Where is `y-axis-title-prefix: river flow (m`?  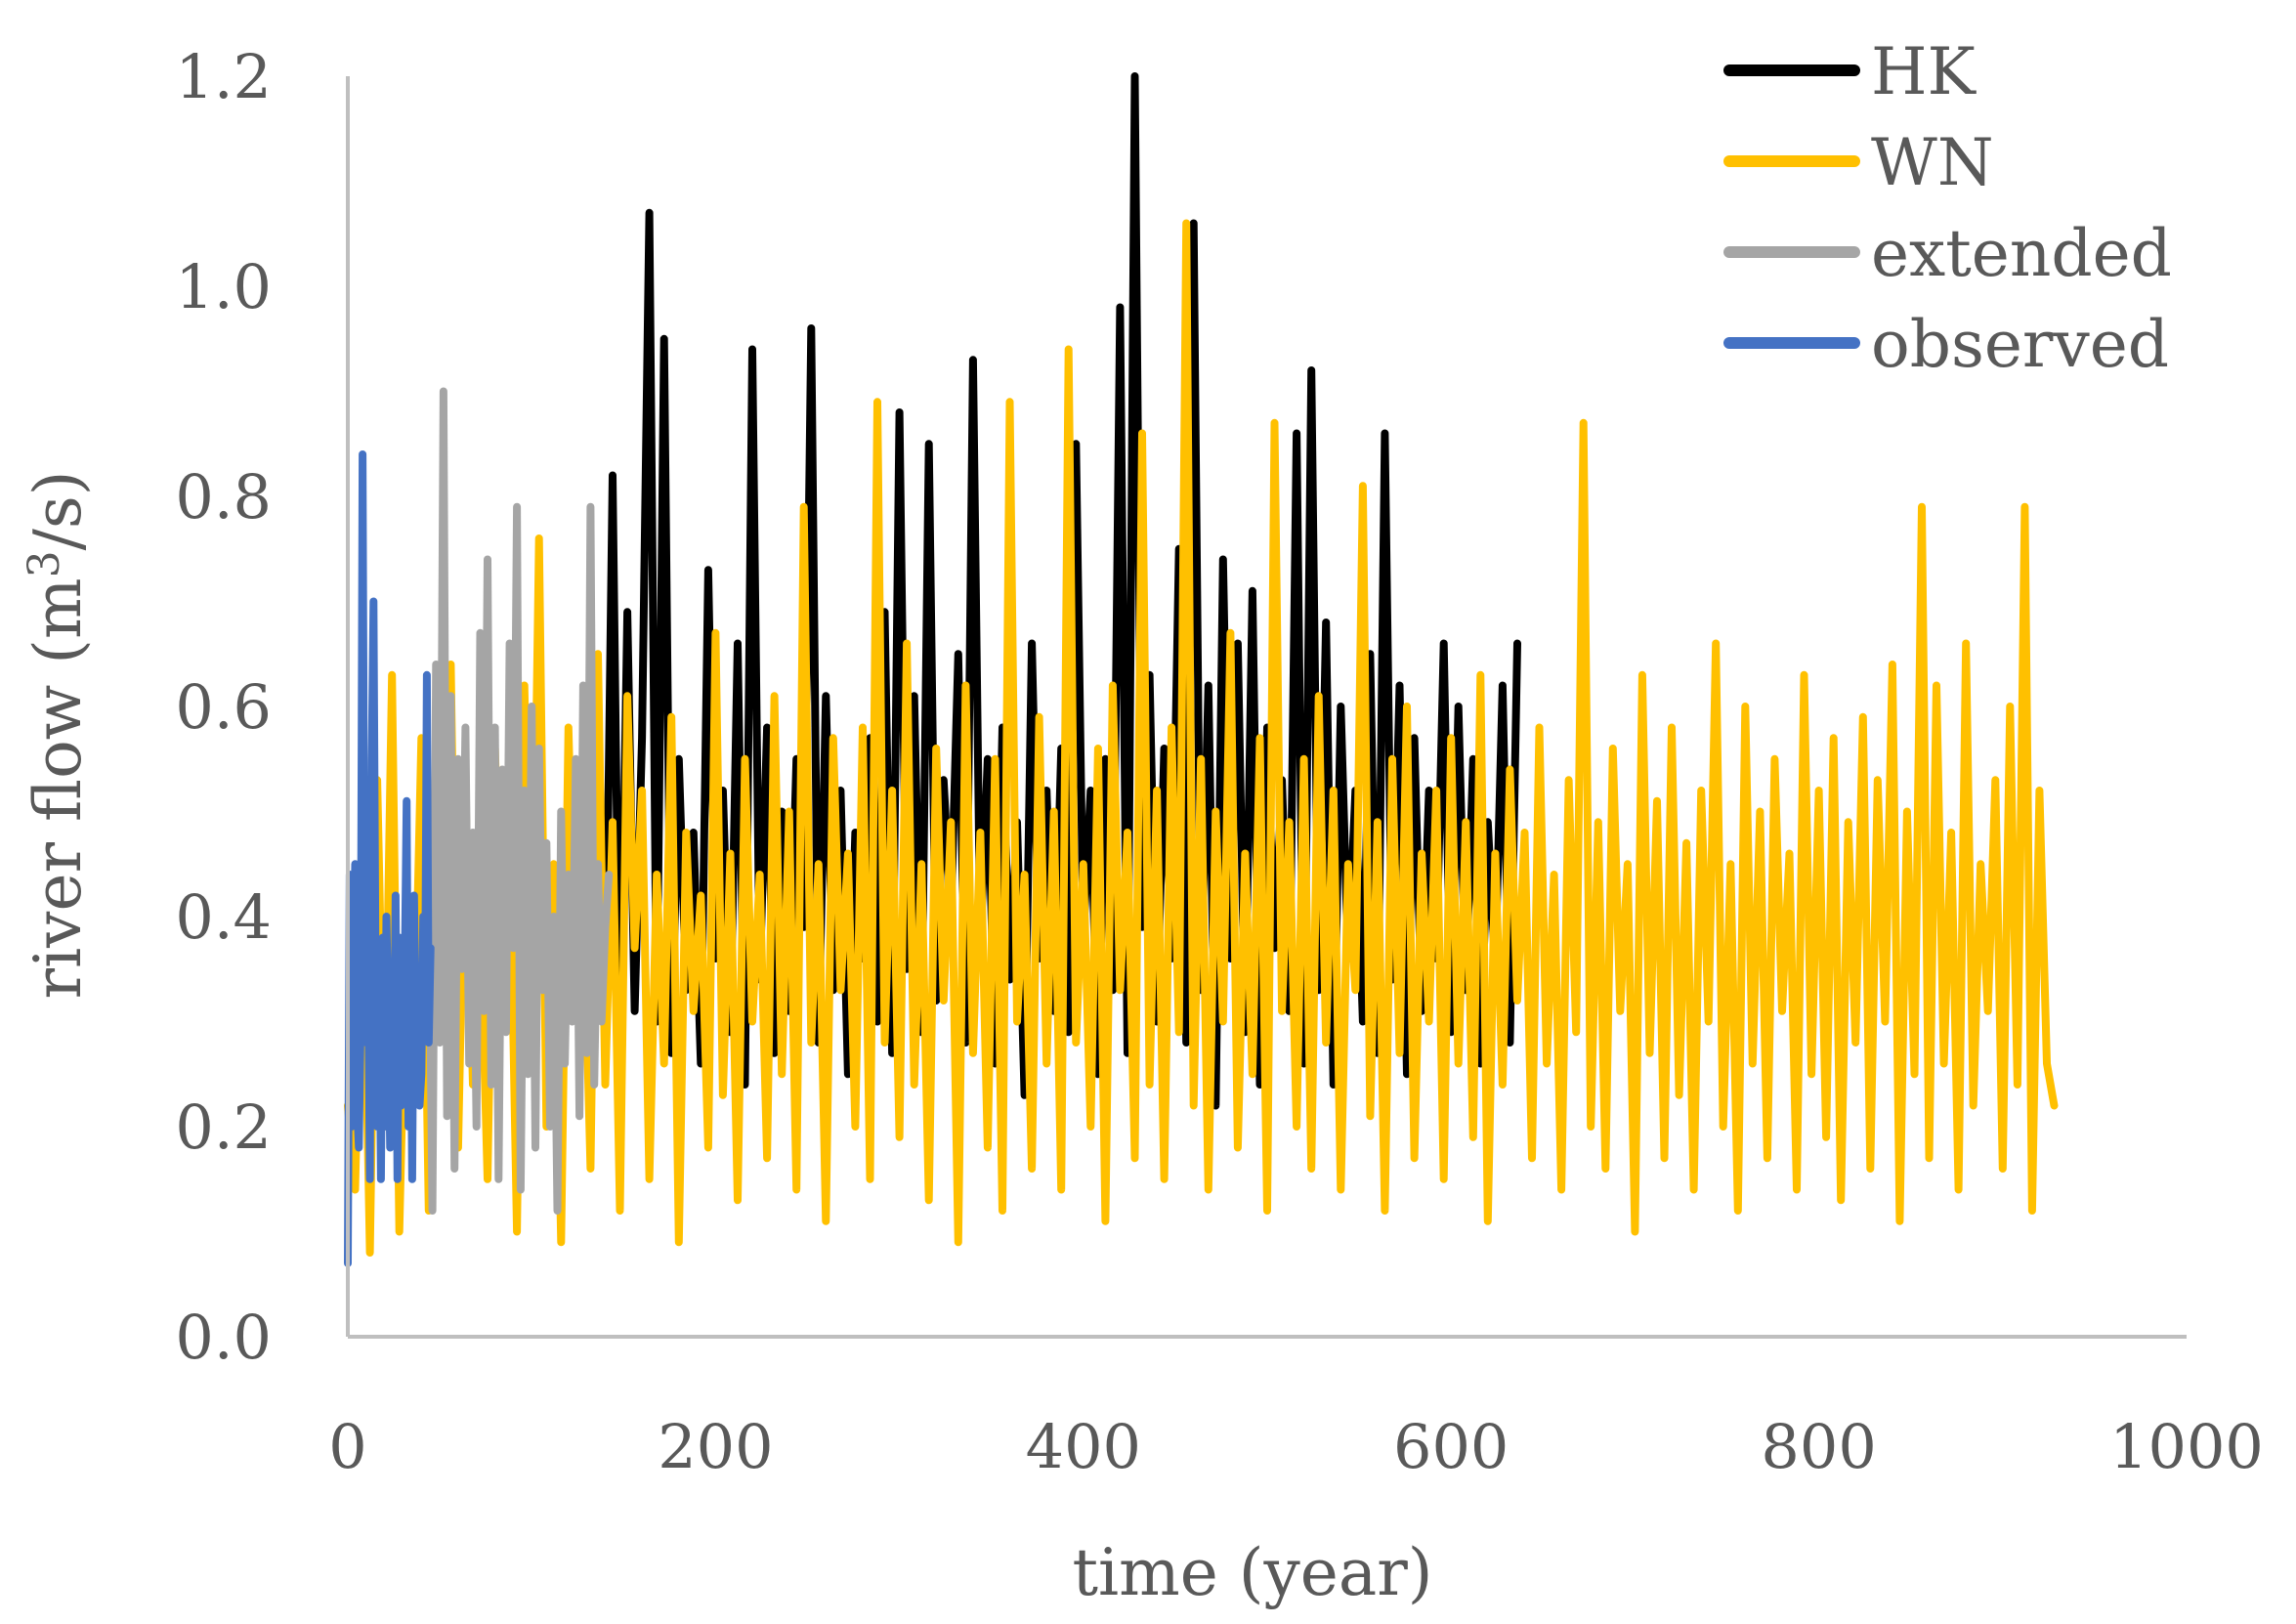 y-axis-title-prefix: river flow (m is located at coordinates (58, 788).